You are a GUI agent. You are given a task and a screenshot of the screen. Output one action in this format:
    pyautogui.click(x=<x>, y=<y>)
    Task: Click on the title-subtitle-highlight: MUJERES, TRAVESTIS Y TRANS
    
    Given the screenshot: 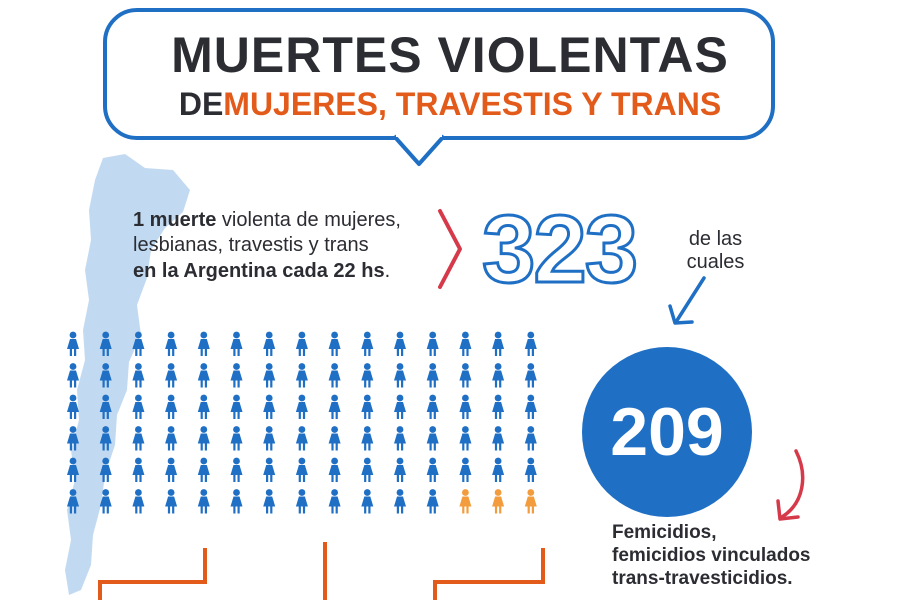 What is the action you would take?
    pyautogui.click(x=472, y=104)
    